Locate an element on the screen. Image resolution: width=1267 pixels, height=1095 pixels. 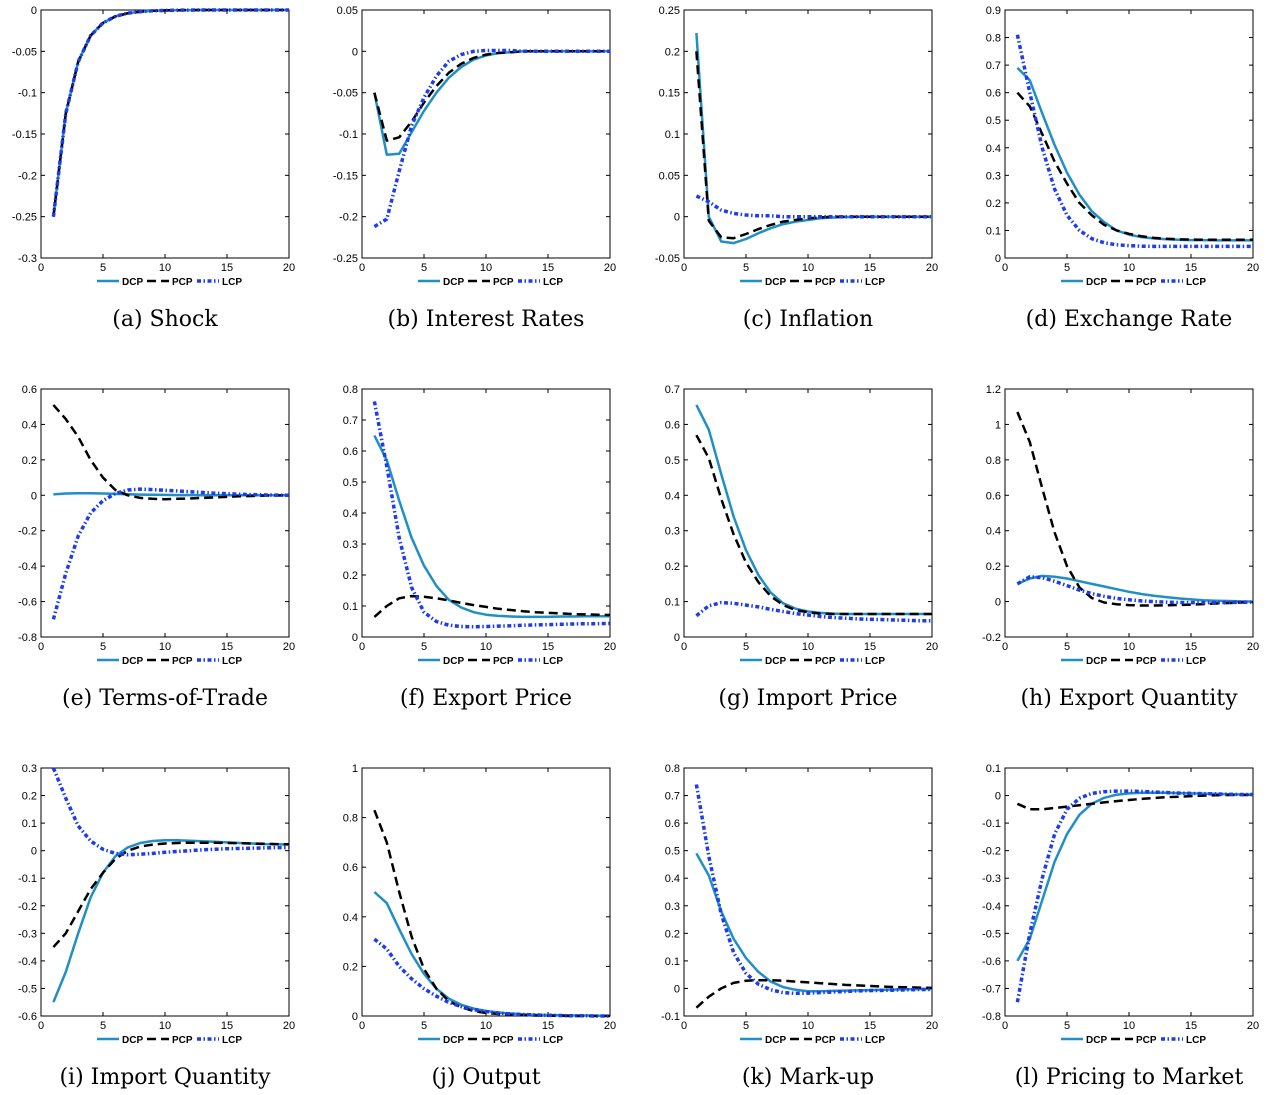
chart-caption: (h) Export Quantity is located at coordinates (1129, 698).